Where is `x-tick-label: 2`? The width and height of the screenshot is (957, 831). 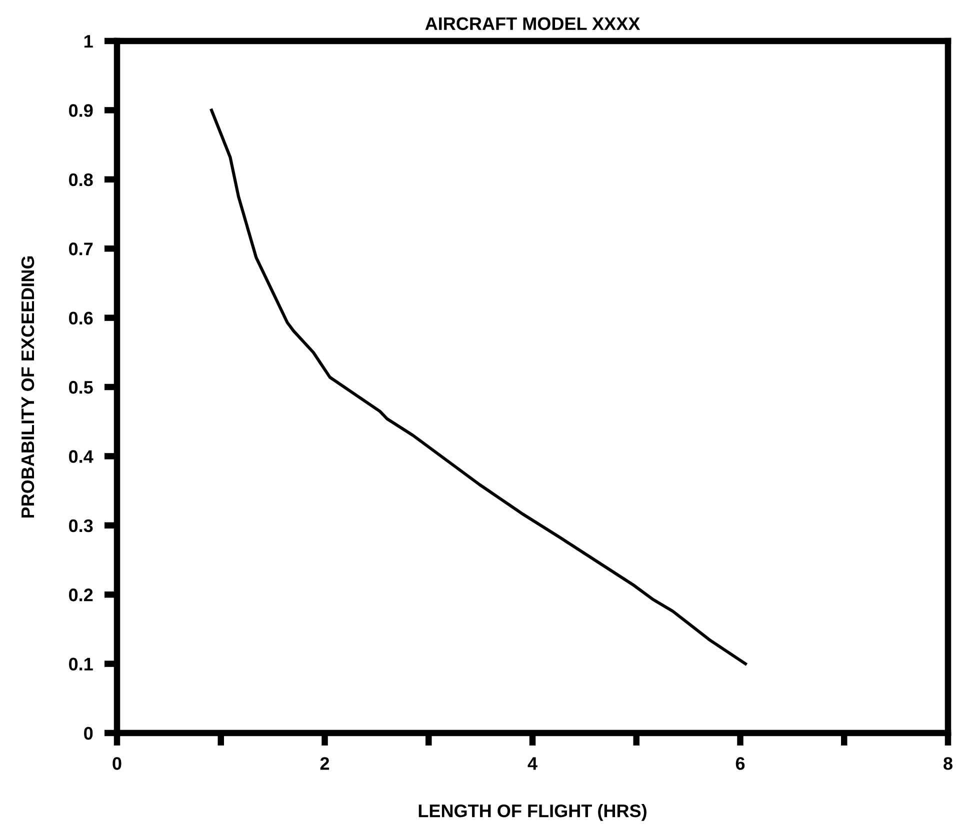 x-tick-label: 2 is located at coordinates (325, 763).